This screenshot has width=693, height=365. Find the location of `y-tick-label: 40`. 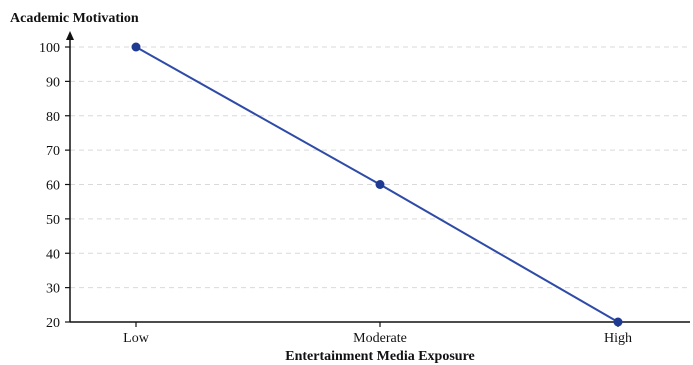

y-tick-label: 40 is located at coordinates (53, 254).